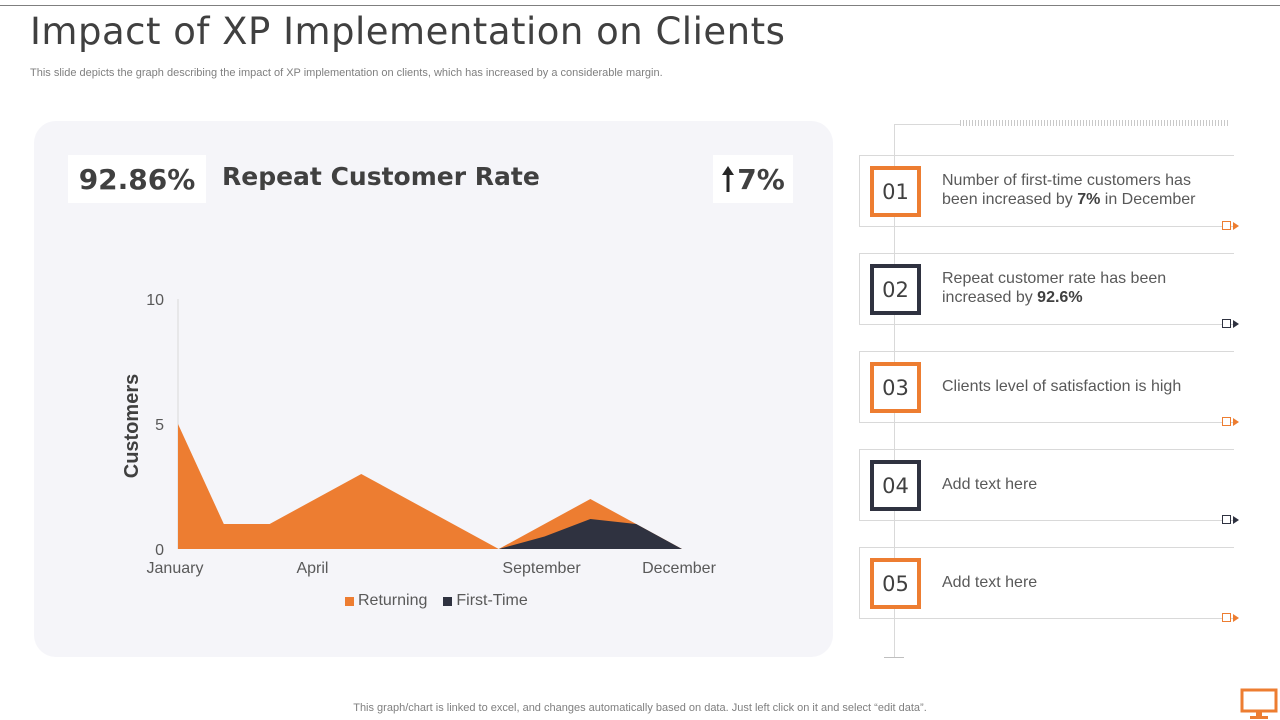 The width and height of the screenshot is (1280, 720). I want to click on arrow-up-icon, so click(728, 179).